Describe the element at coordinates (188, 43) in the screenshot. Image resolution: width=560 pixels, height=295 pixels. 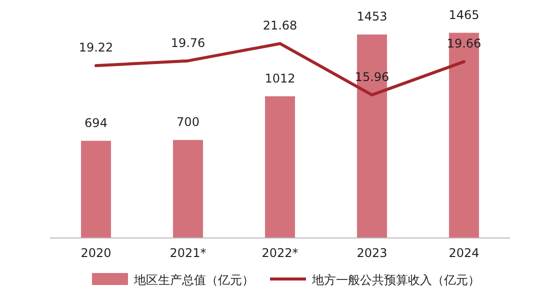
I see `data-label: 19.76` at that location.